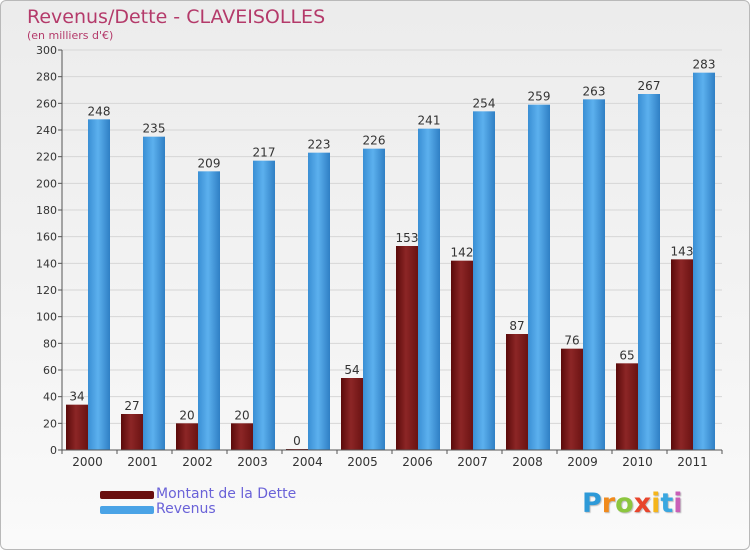  I want to click on chart-subtitle: (en milliers d'€), so click(70, 35).